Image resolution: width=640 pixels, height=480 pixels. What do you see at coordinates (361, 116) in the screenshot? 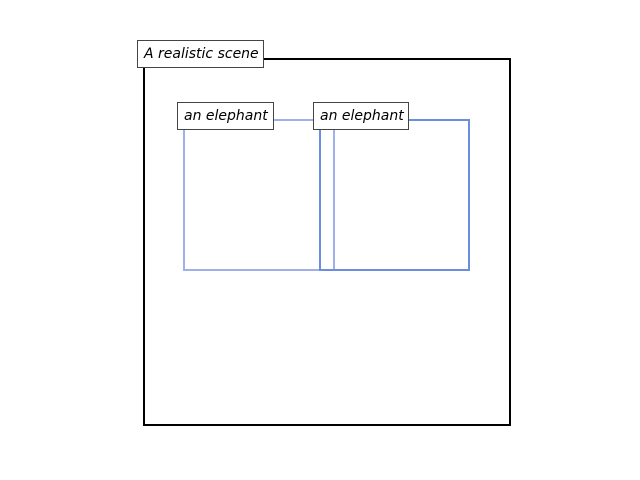
I see `elephant-label-2: an elephant` at bounding box center [361, 116].